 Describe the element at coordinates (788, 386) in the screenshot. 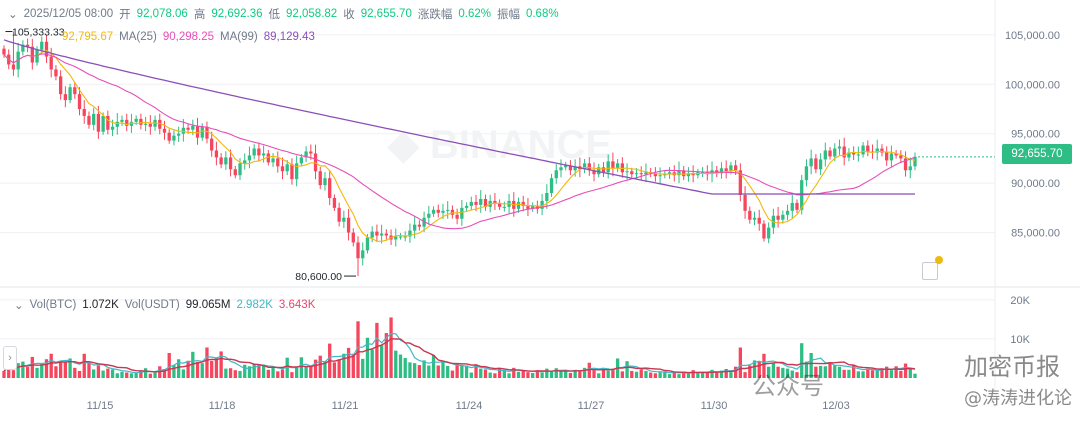

I see `watermark-text-left: 公众号` at that location.